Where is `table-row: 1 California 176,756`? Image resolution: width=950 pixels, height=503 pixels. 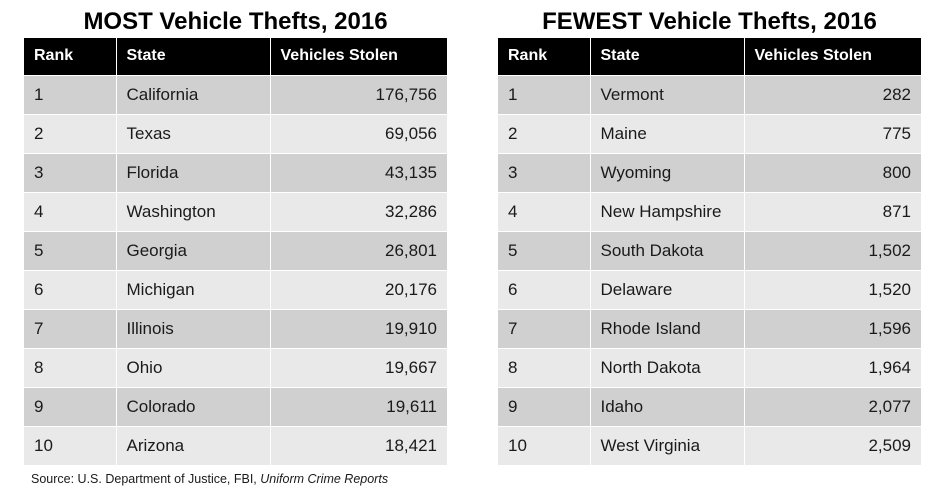 table-row: 1 California 176,756 is located at coordinates (235, 94).